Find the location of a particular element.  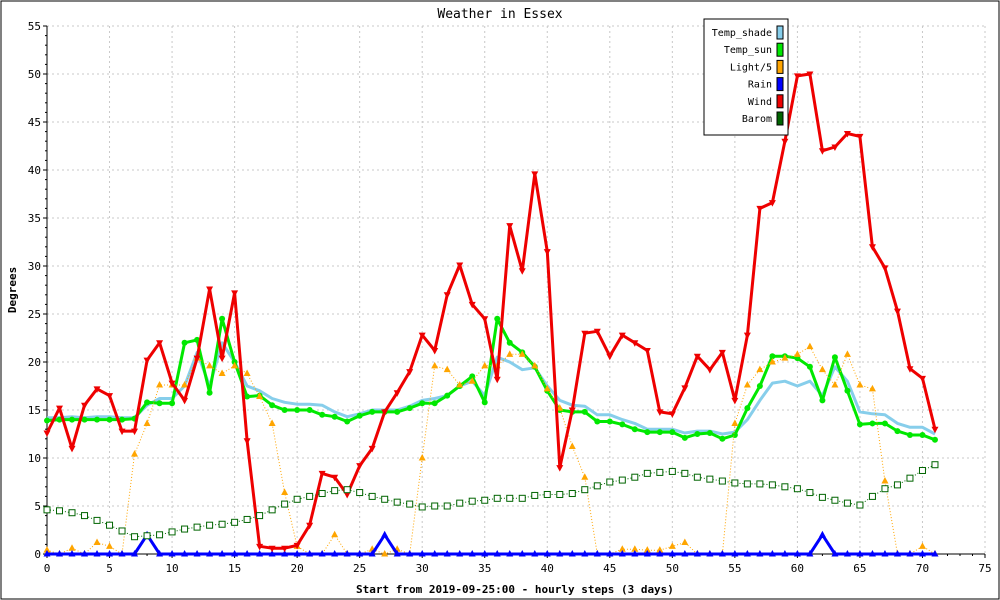

y-tick-label: 40 is located at coordinates (34, 170).